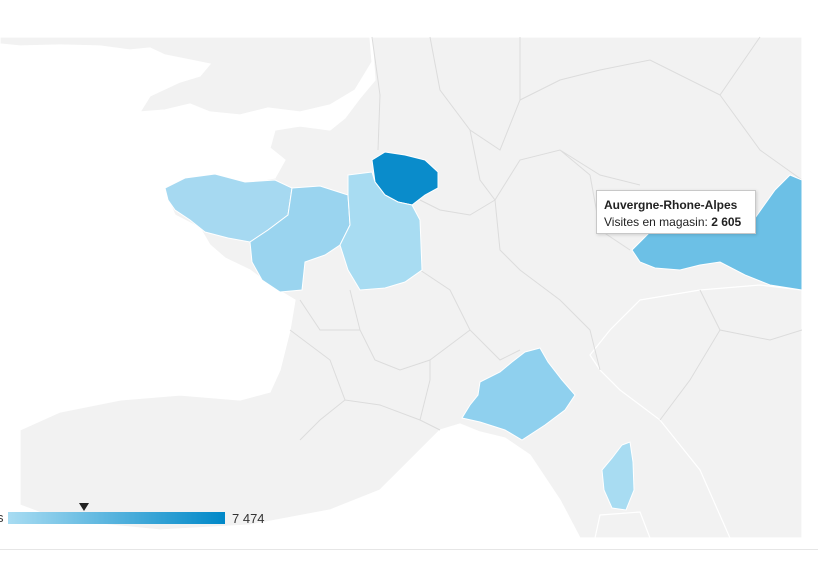 The image size is (818, 563). I want to click on tooltip-label: Visites en magasin:, so click(656, 222).